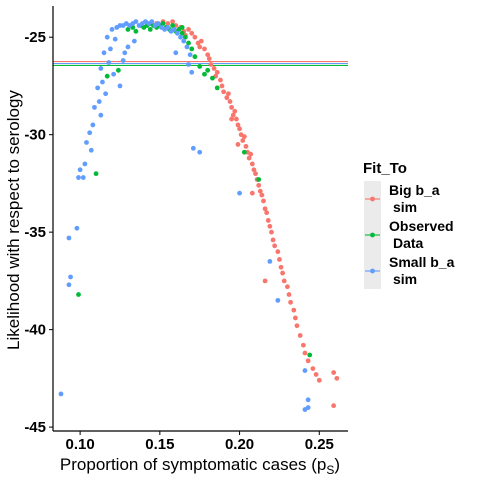  Describe the element at coordinates (159, 444) in the screenshot. I see `x-tick-label: 0.15` at that location.